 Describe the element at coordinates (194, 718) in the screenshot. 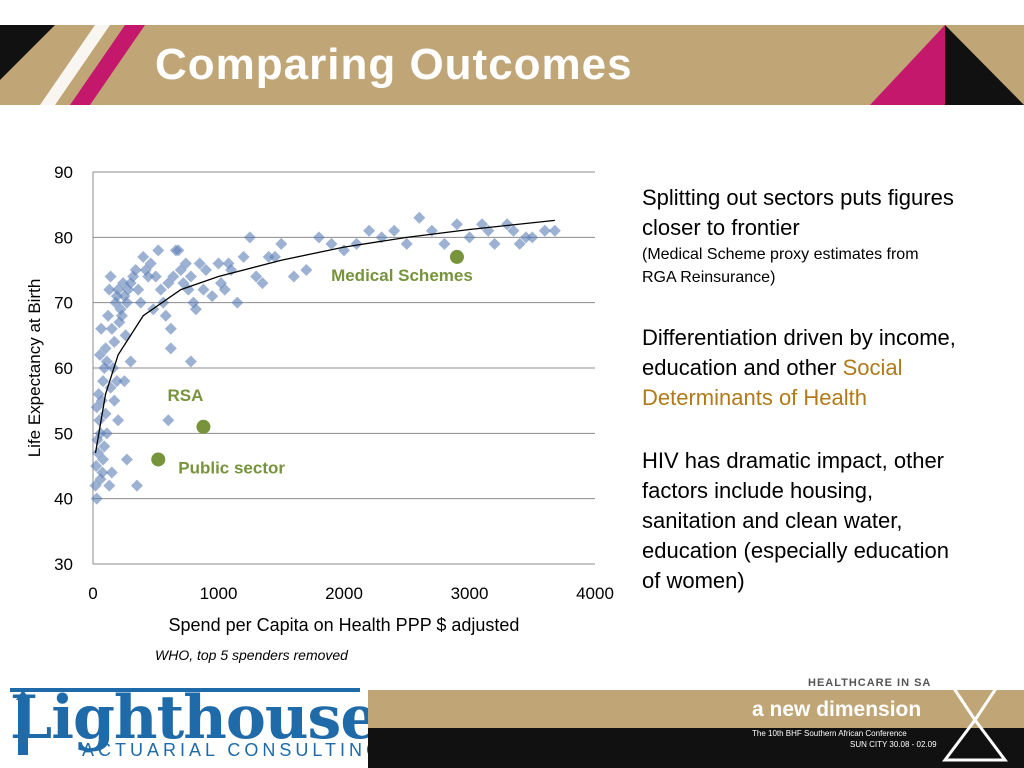

I see `logo-wordmark: Lighthouse` at that location.